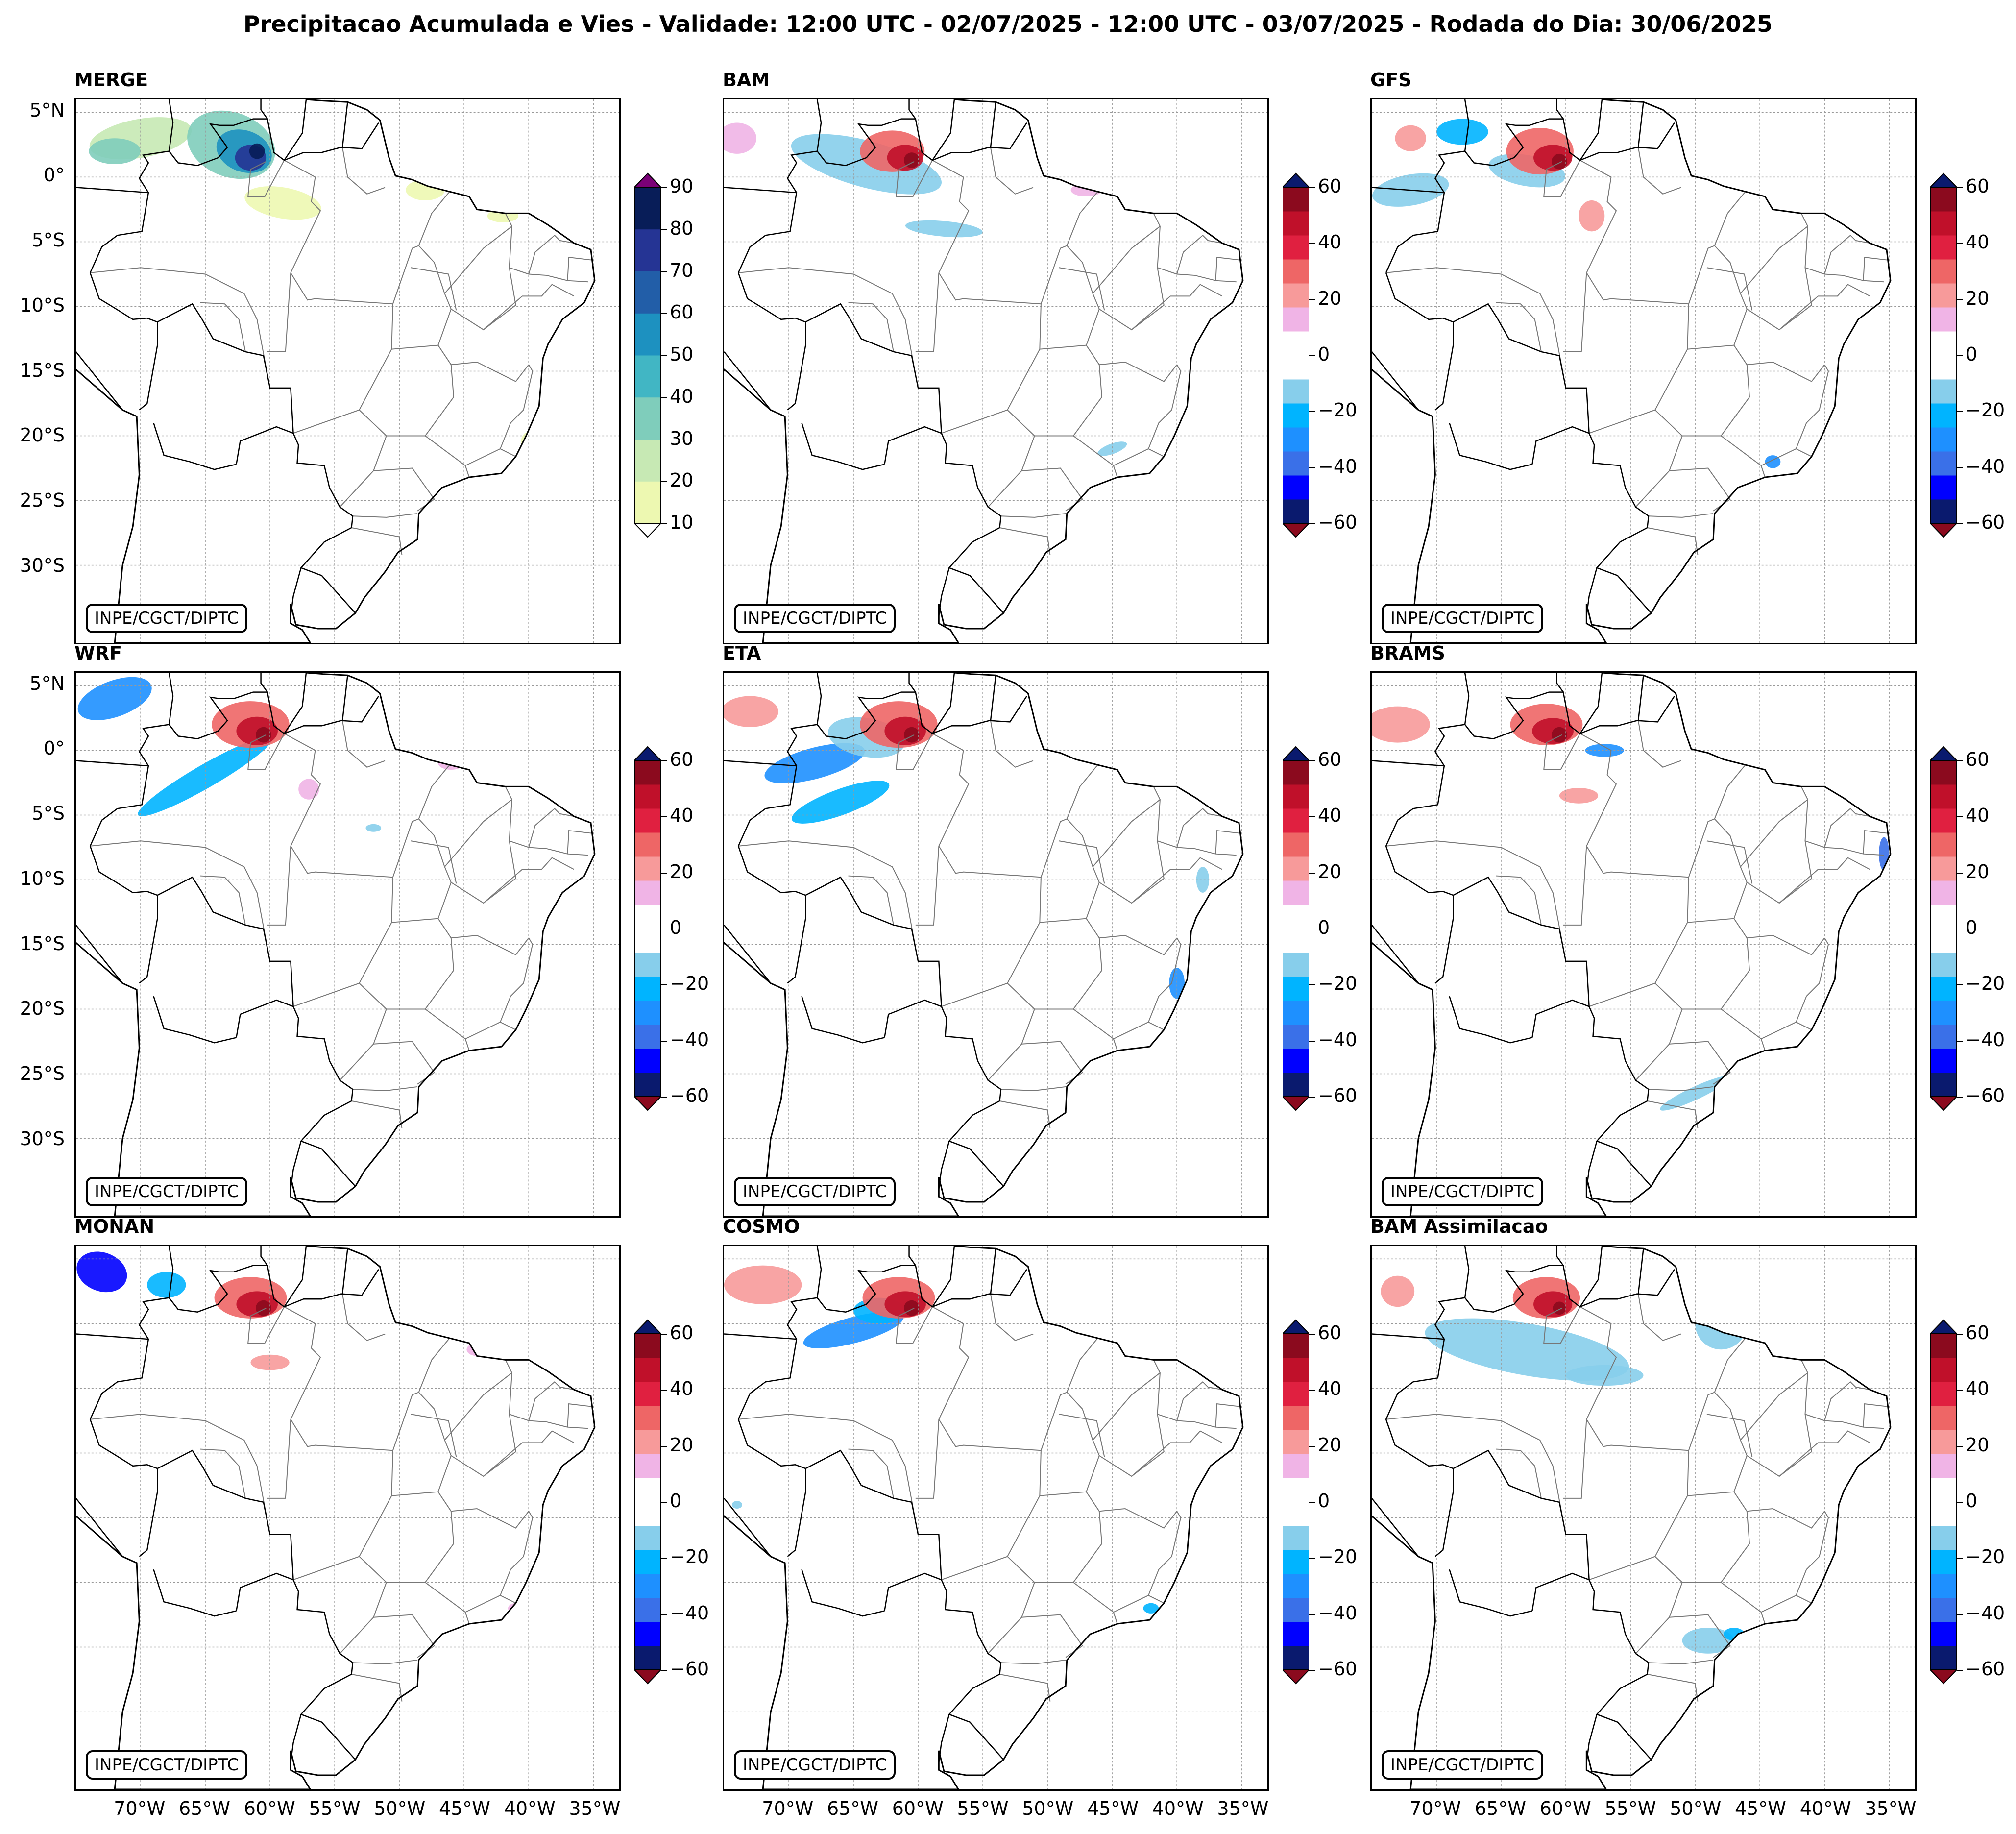 The image size is (2016, 1834). I want to click on map-panel-monan: INPE/CGCT/DIPTC, so click(347, 1518).